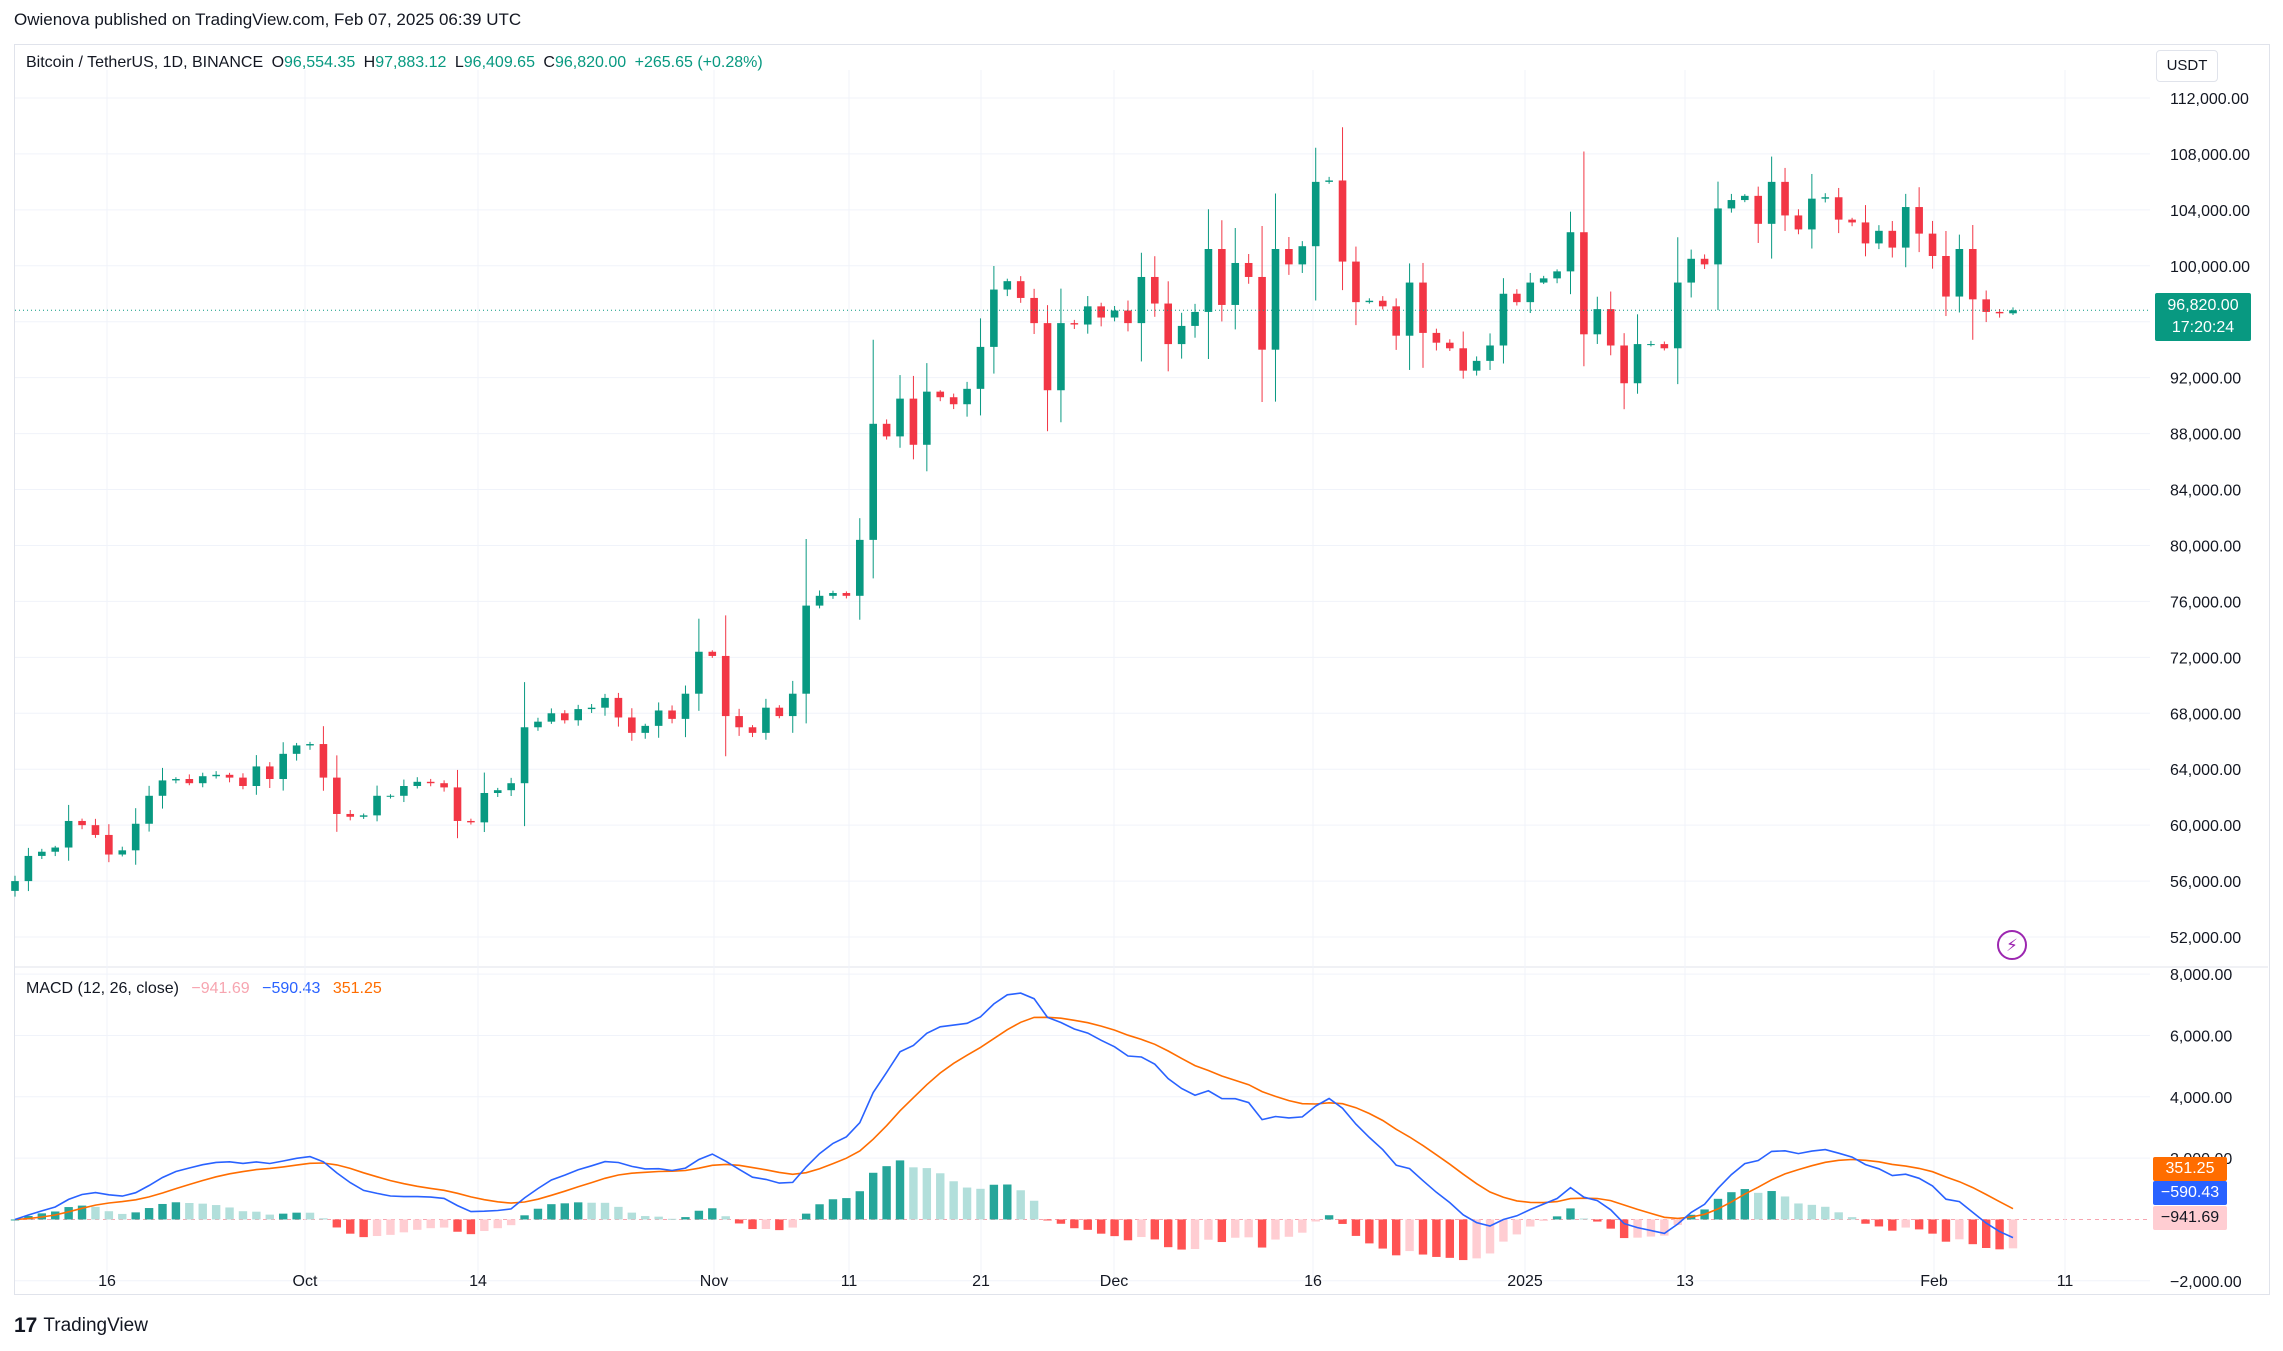 The image size is (2283, 1351). What do you see at coordinates (2201, 1098) in the screenshot?
I see `macd-tick-label: 4,000.00` at bounding box center [2201, 1098].